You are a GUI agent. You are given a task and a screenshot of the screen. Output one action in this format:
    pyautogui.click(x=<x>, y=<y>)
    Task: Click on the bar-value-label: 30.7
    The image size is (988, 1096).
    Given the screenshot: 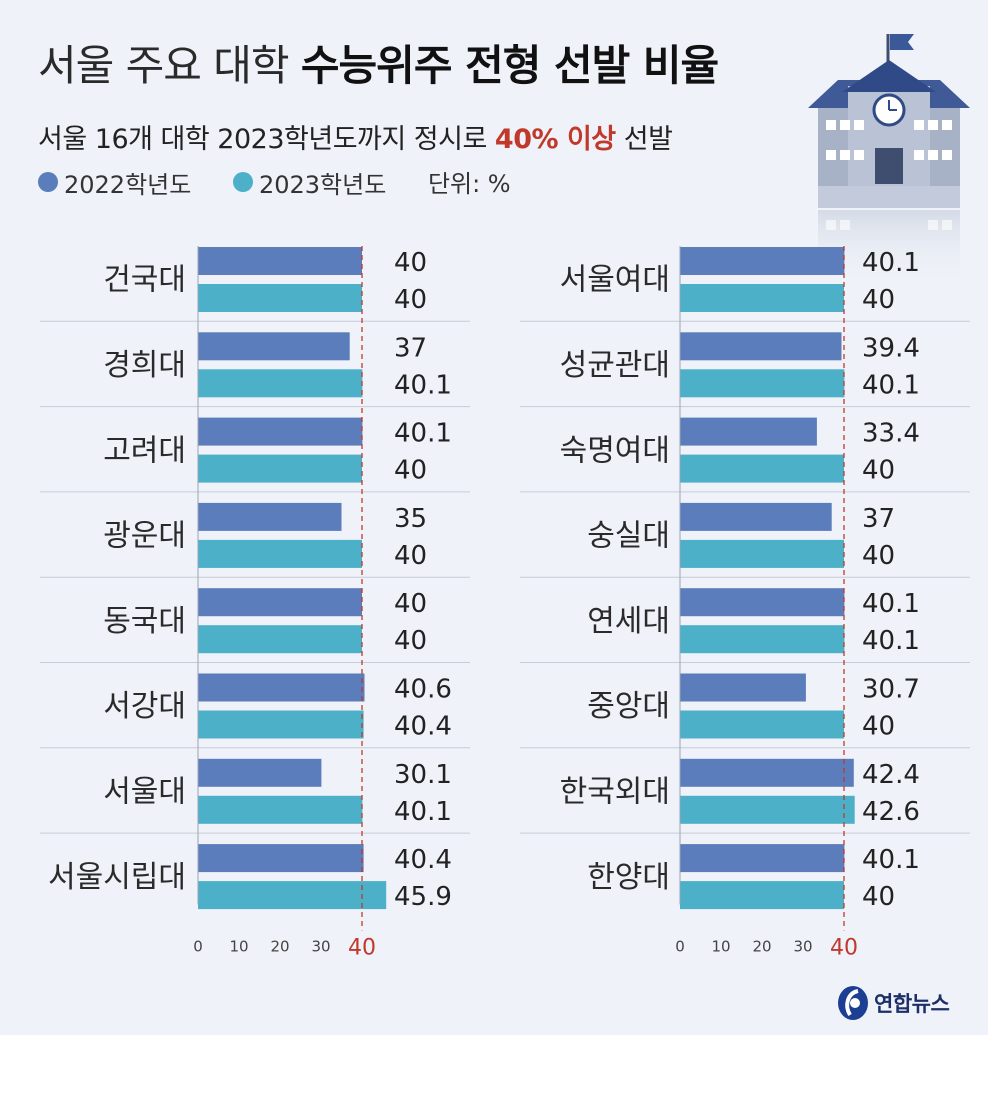 What is the action you would take?
    pyautogui.click(x=891, y=690)
    